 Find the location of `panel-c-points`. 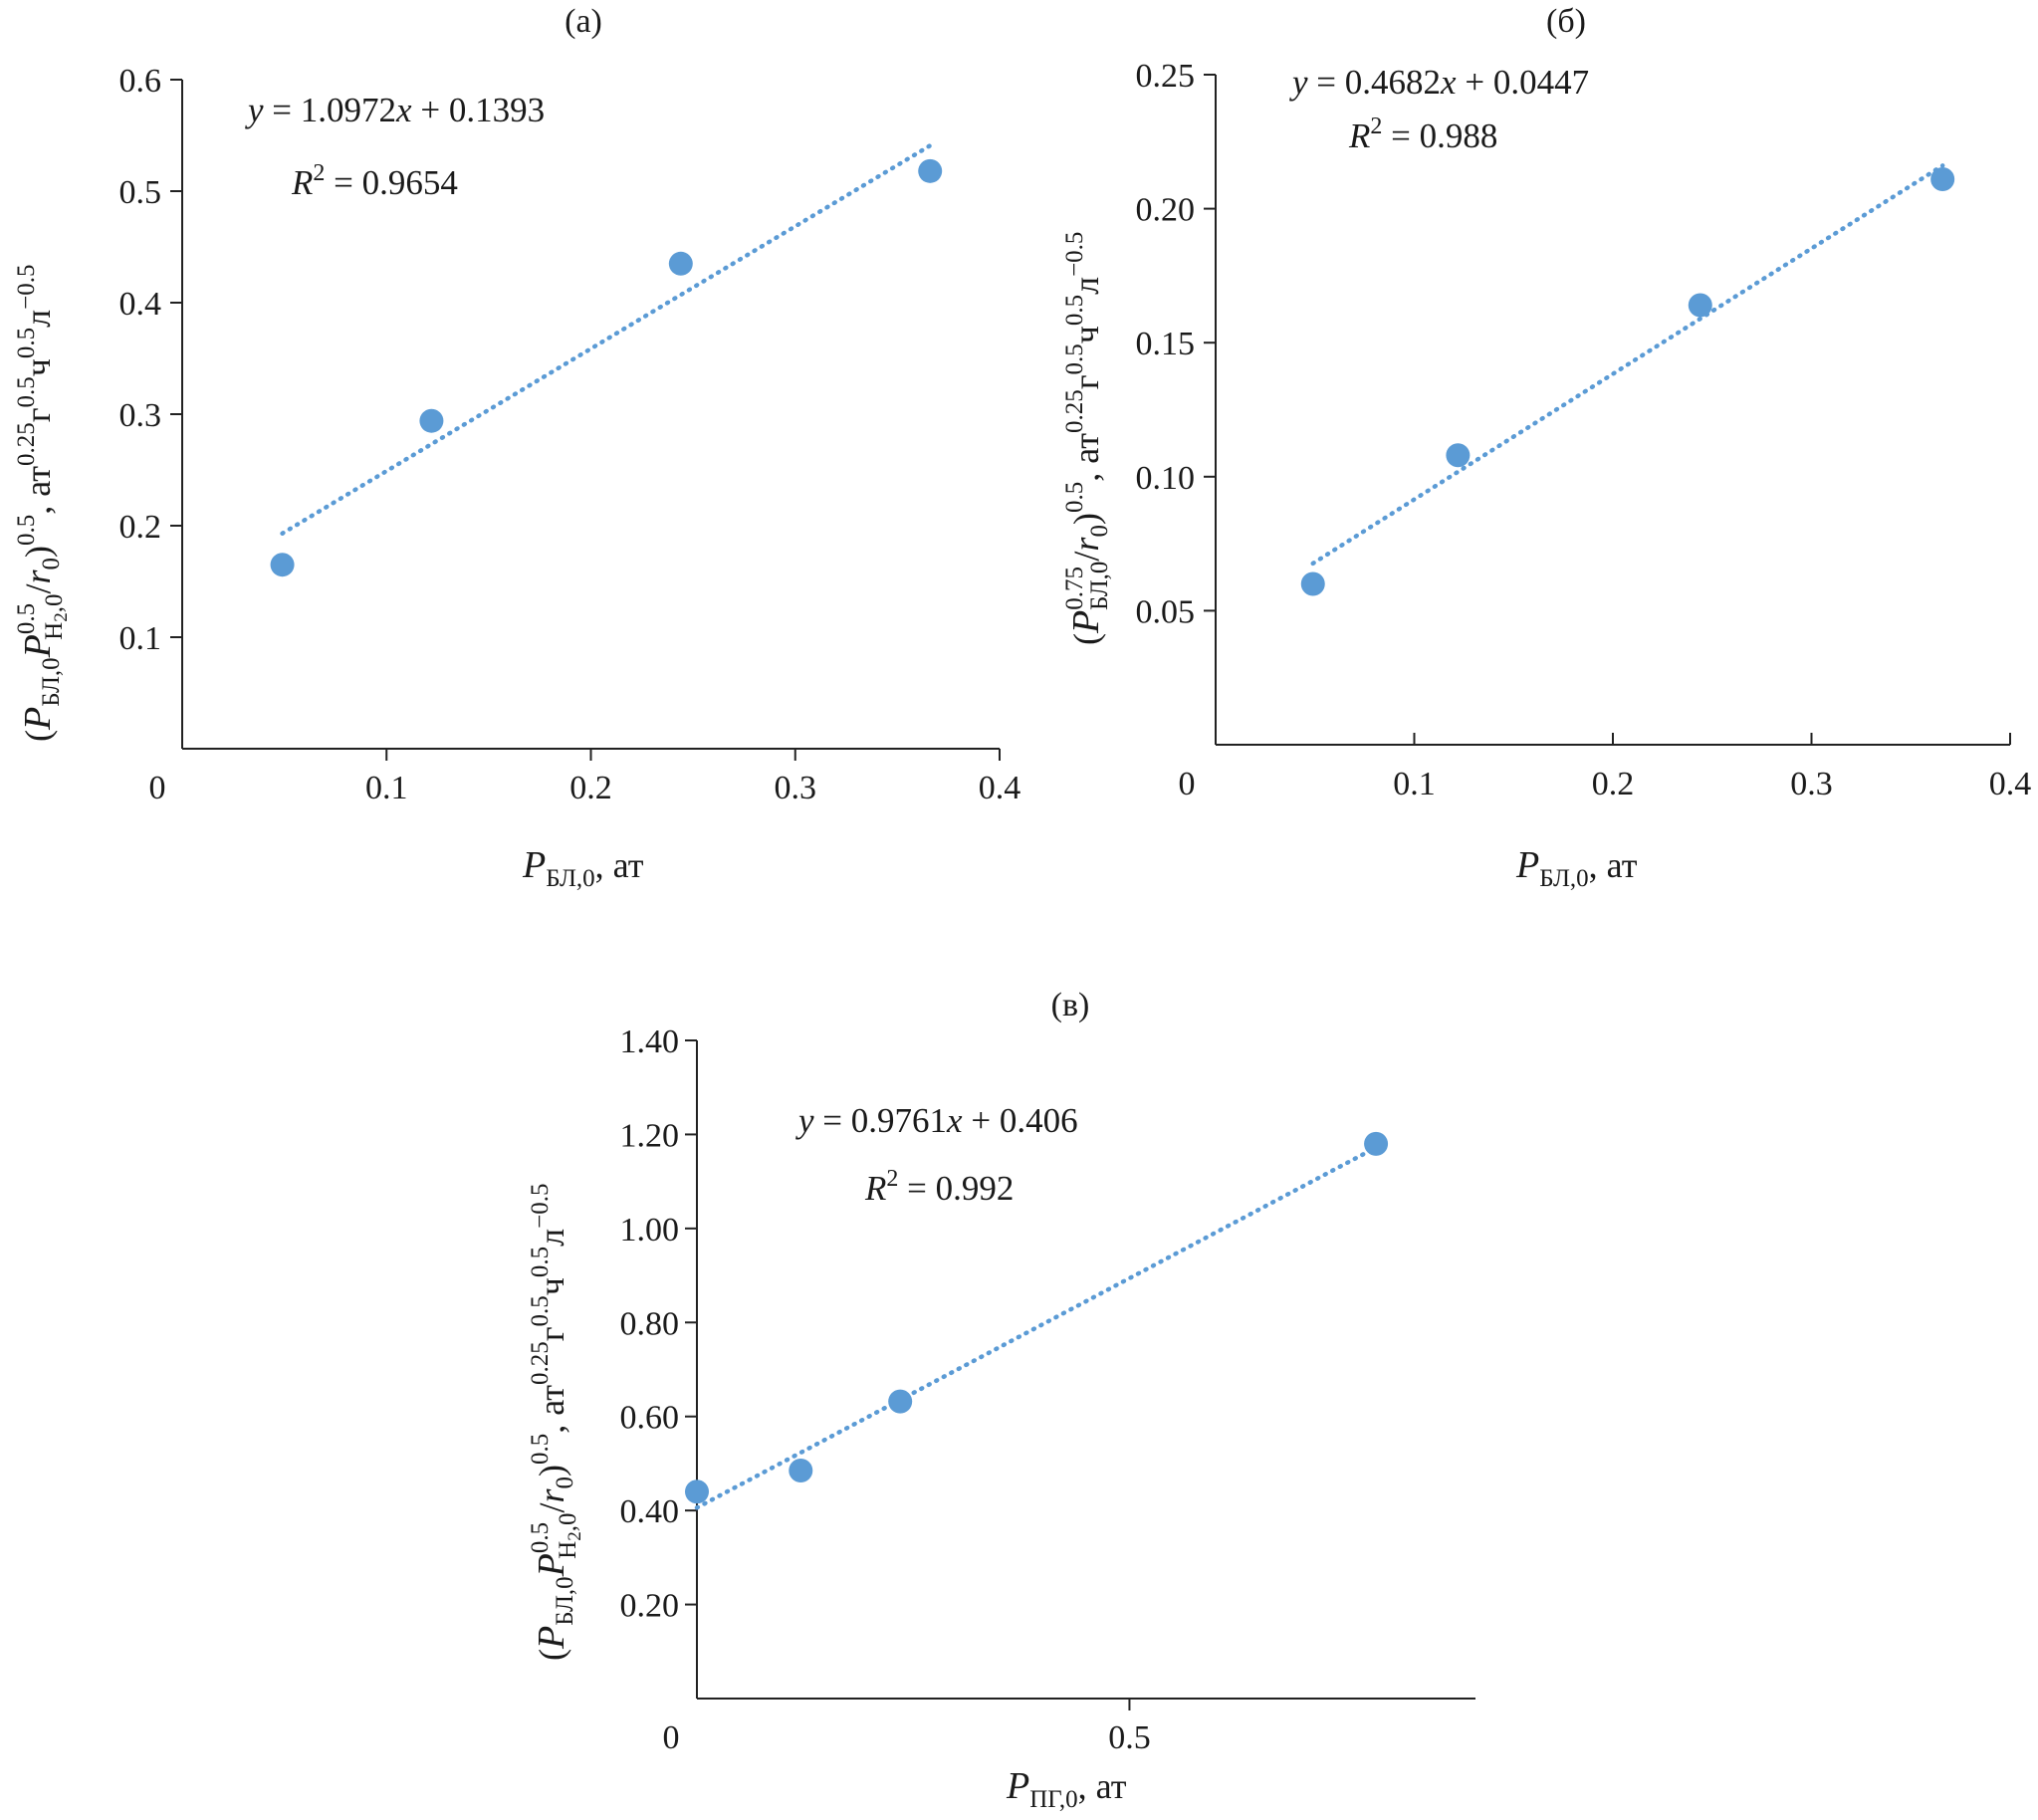

panel-c-points is located at coordinates (1037, 1317).